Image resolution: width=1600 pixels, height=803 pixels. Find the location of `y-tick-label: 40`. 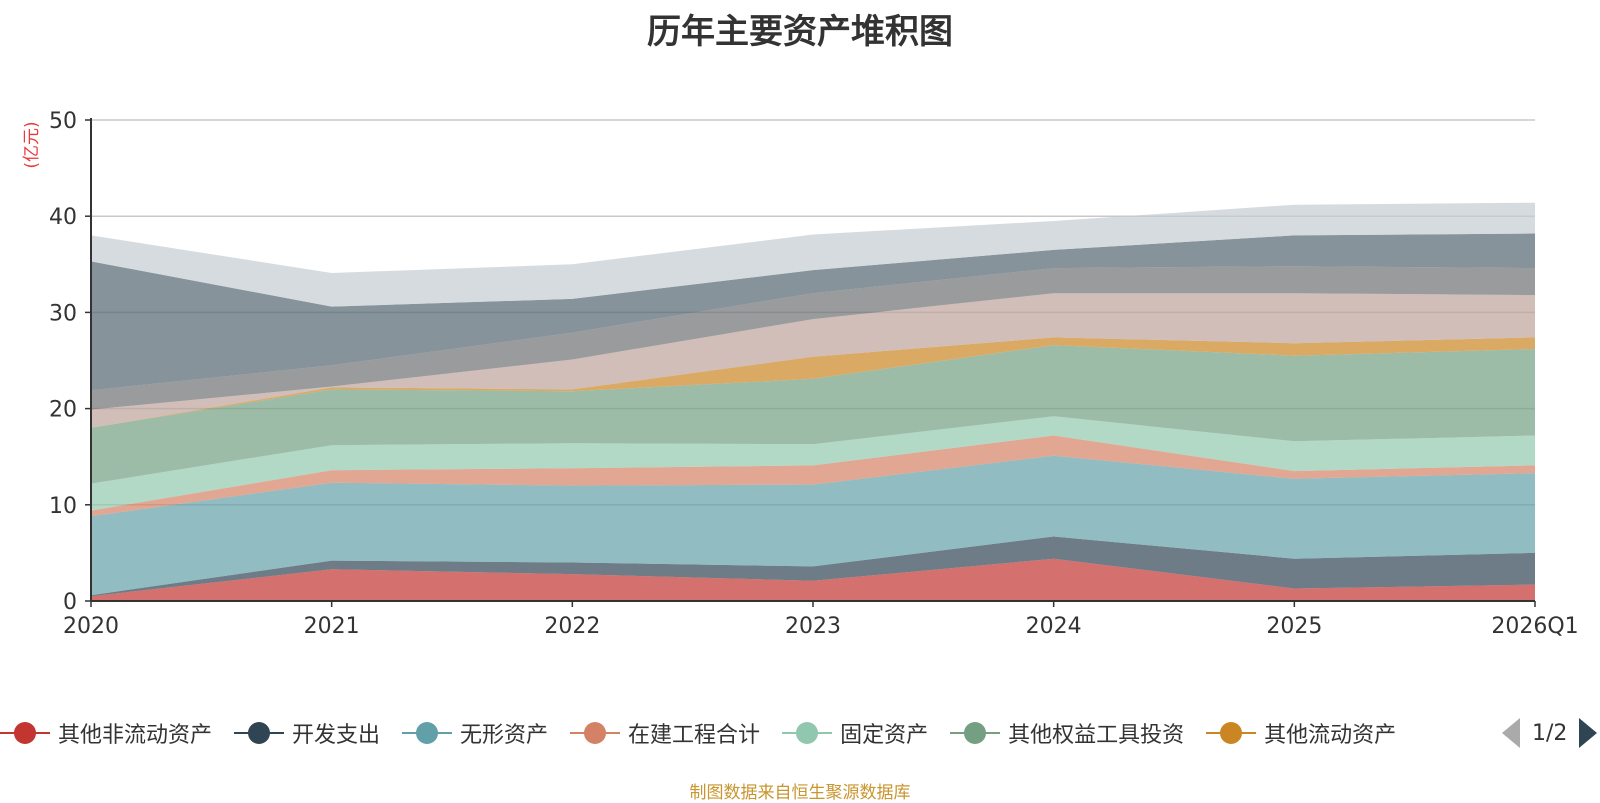

y-tick-label: 40 is located at coordinates (63, 217).